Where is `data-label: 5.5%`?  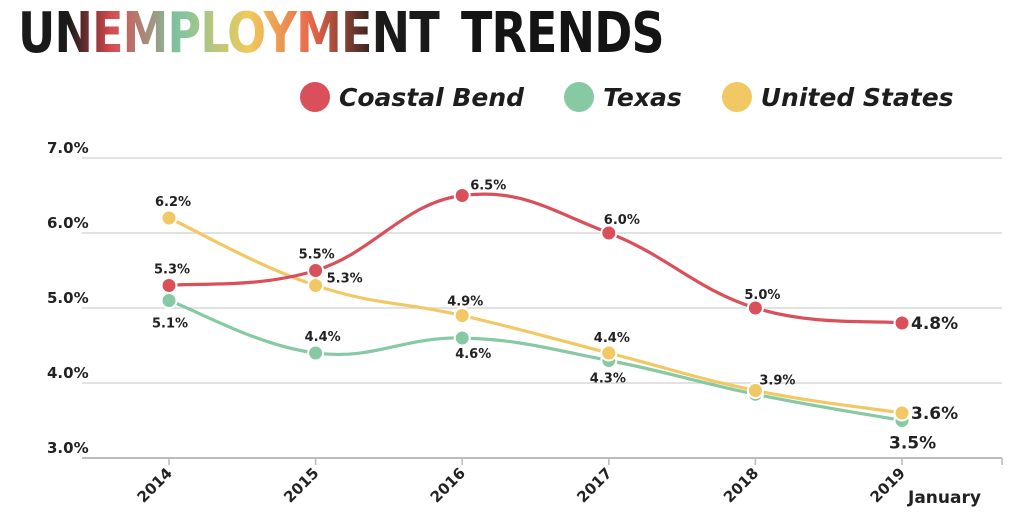
data-label: 5.5% is located at coordinates (317, 255).